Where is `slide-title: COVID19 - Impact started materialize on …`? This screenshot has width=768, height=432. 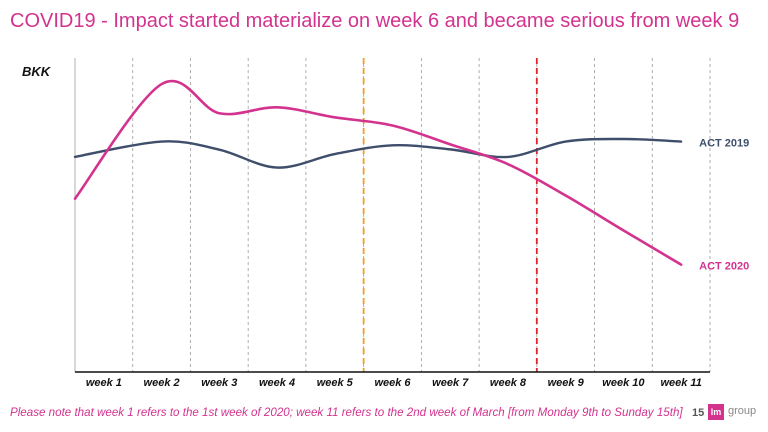
slide-title: COVID19 - Impact started materialize on … is located at coordinates (375, 21).